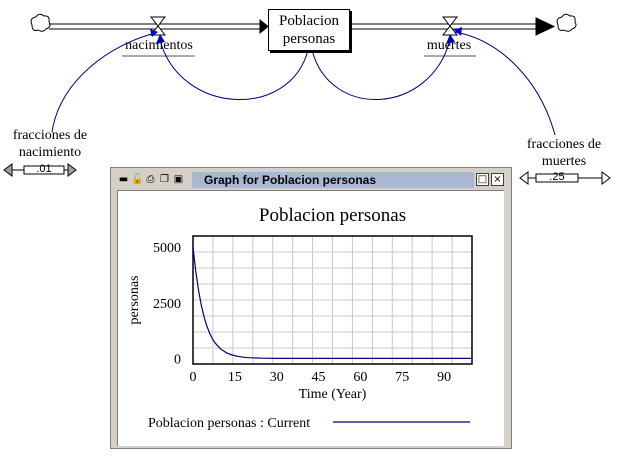 The width and height of the screenshot is (622, 459). I want to click on param-birth-label-line2: nacimiento, so click(50, 152).